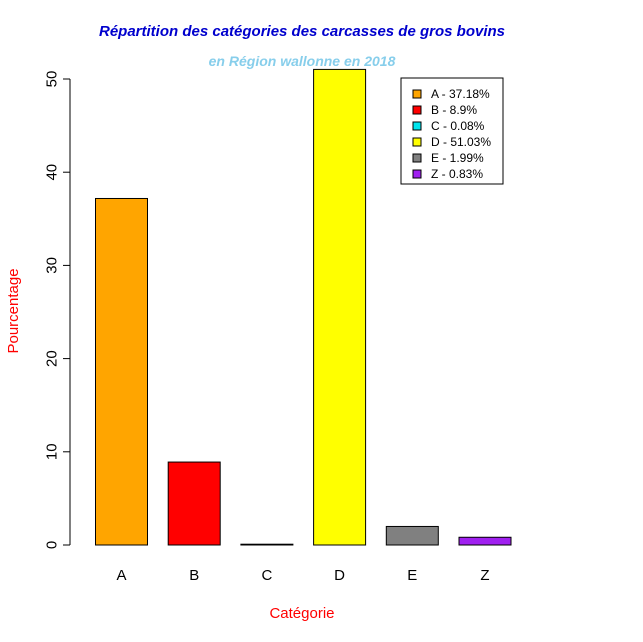  I want to click on bar-a, so click(121, 371).